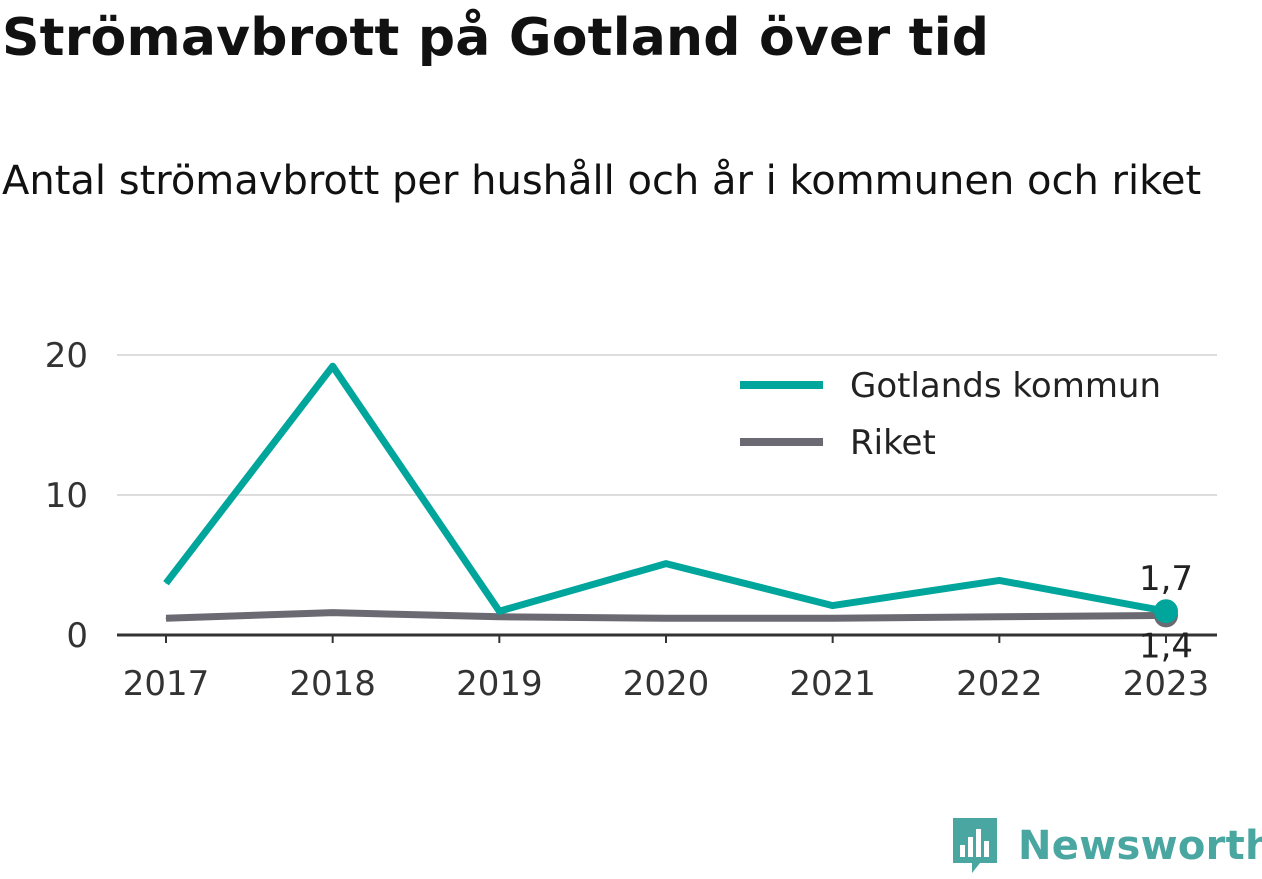 This screenshot has height=879, width=1262. Describe the element at coordinates (1166, 579) in the screenshot. I see `end-label-gotland: 1,7` at that location.